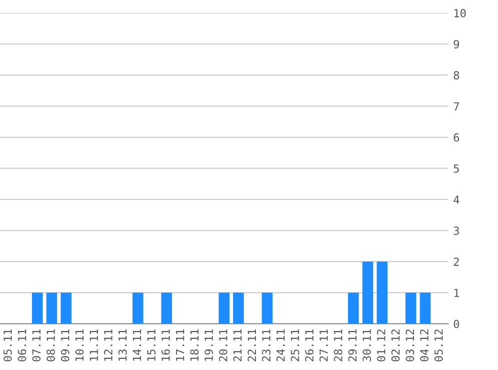  I want to click on x-tick-label: 17.11, so click(180, 345).